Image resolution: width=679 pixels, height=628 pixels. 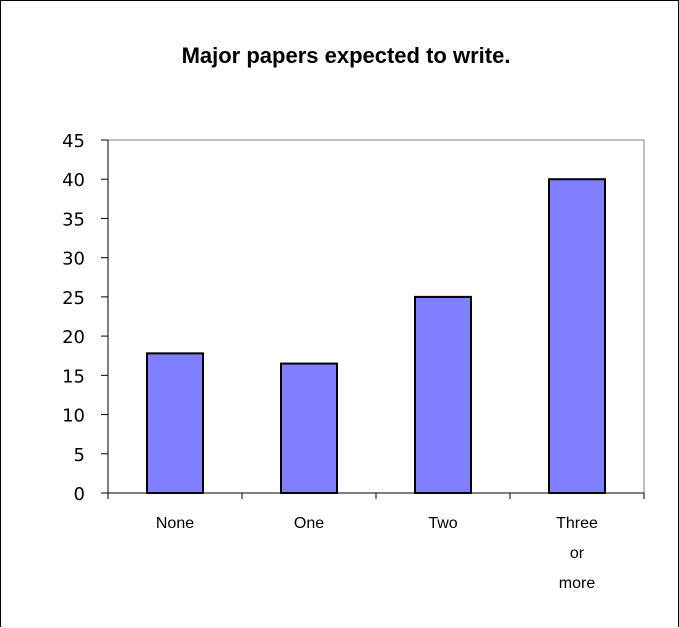 What do you see at coordinates (73, 376) in the screenshot?
I see `y-tick-label: 15` at bounding box center [73, 376].